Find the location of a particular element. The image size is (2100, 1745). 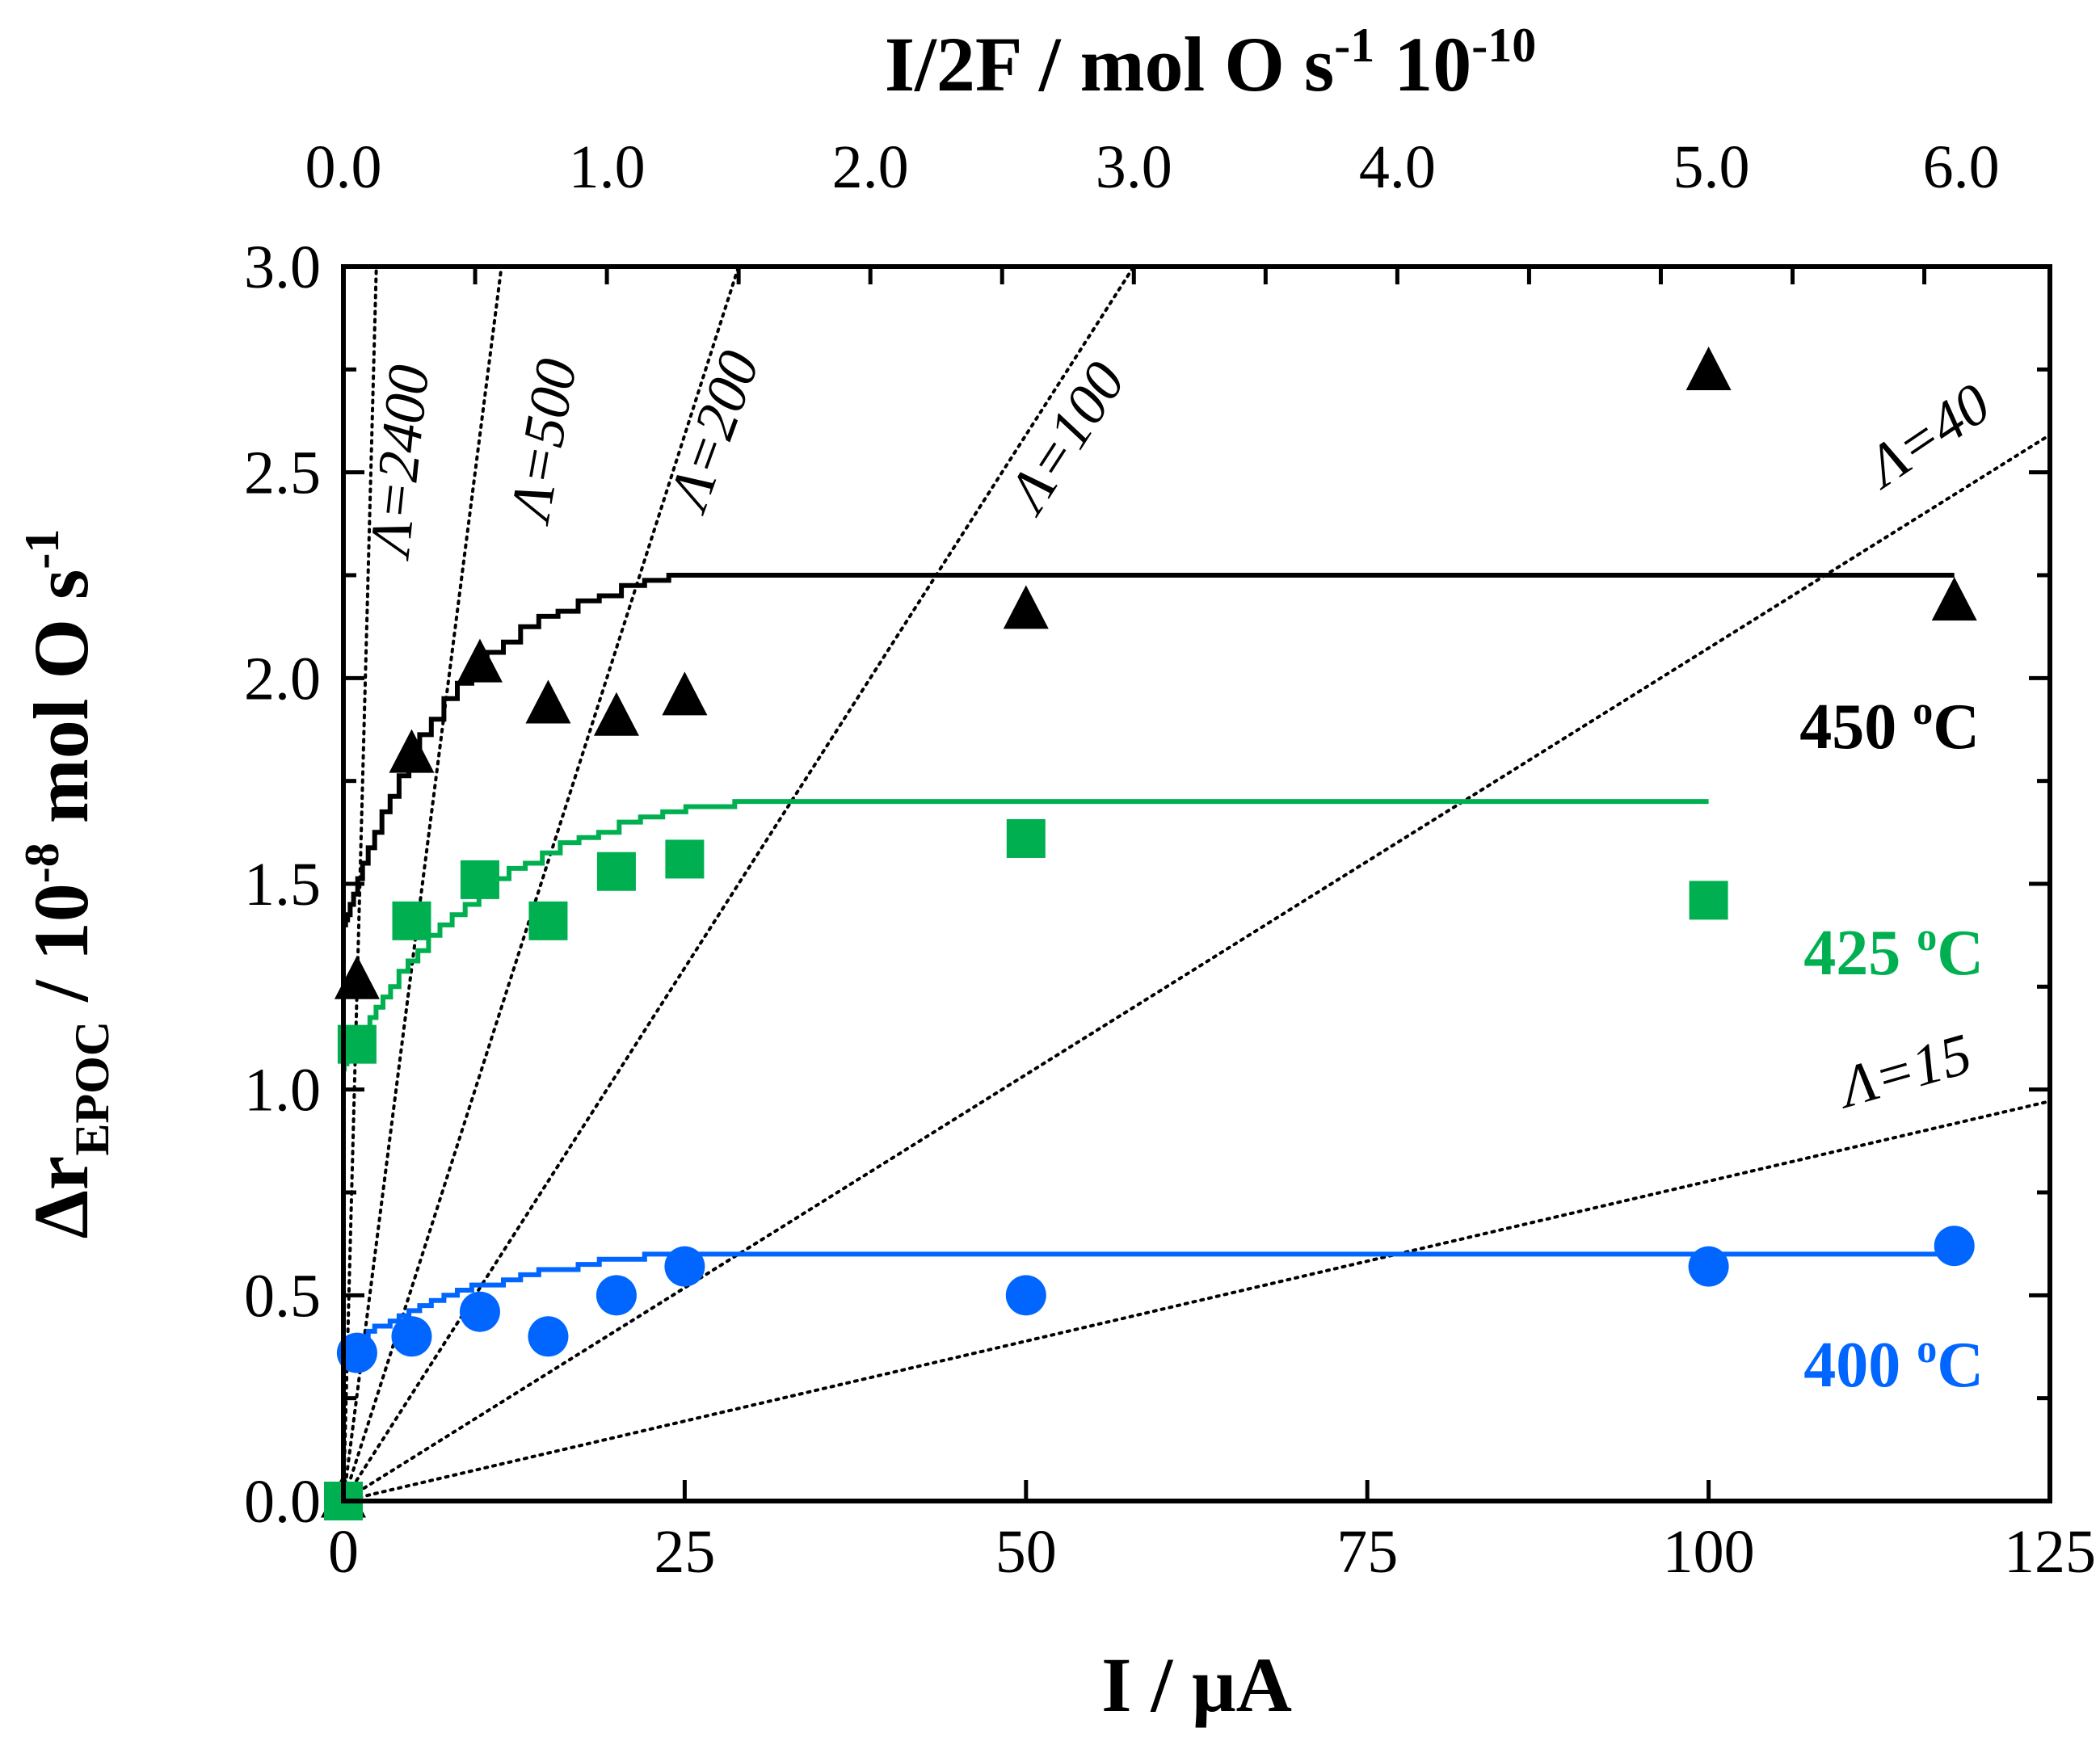

series-label-400: 400 oC is located at coordinates (1894, 1363).